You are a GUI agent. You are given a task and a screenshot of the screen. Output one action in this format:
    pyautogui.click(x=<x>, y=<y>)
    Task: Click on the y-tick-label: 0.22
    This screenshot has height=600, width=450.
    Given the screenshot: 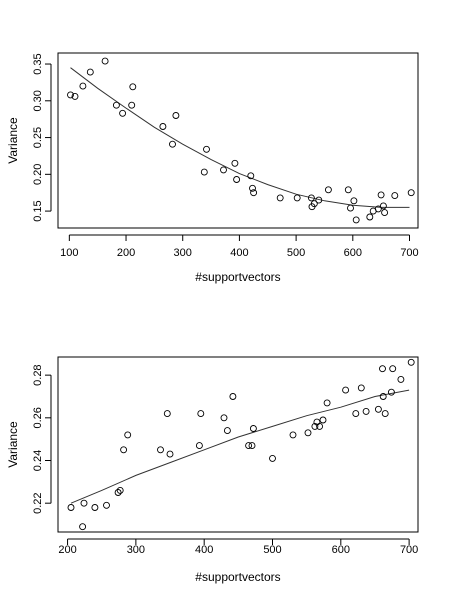 What is the action you would take?
    pyautogui.click(x=38, y=502)
    